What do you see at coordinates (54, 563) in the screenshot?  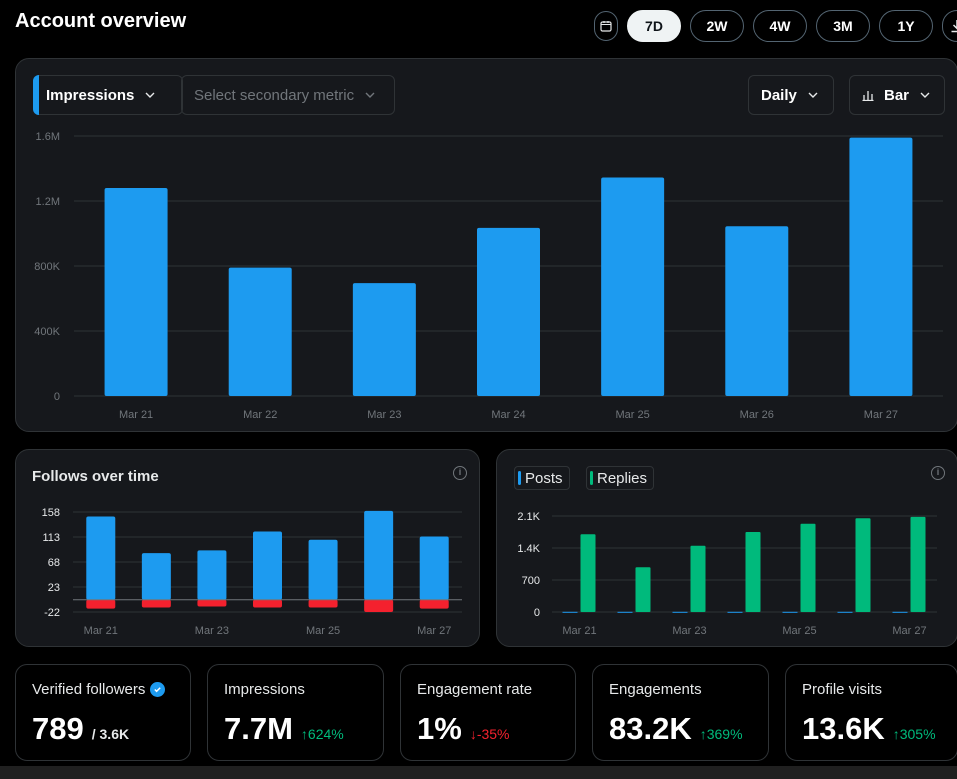 I see `y-tick-label: 68` at bounding box center [54, 563].